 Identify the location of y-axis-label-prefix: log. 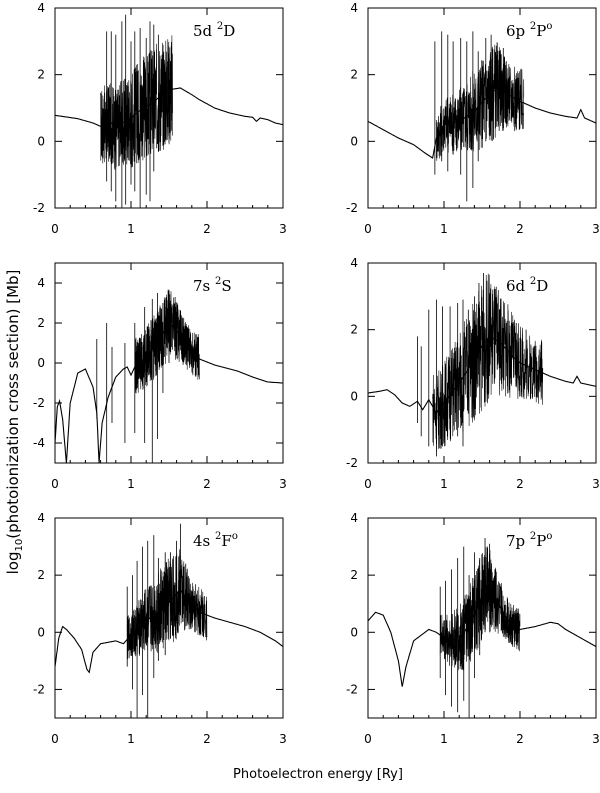
(13, 563).